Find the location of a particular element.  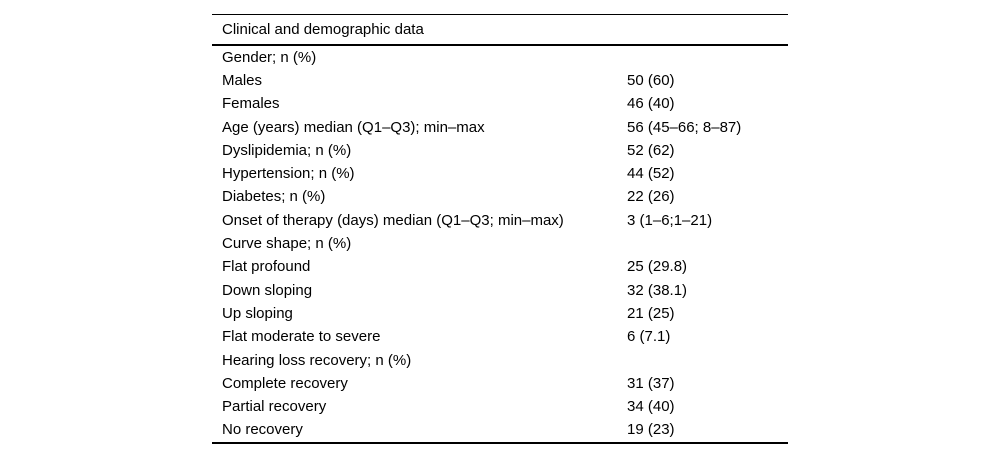

row-label: Hearing loss recovery; n (%) is located at coordinates (317, 360).